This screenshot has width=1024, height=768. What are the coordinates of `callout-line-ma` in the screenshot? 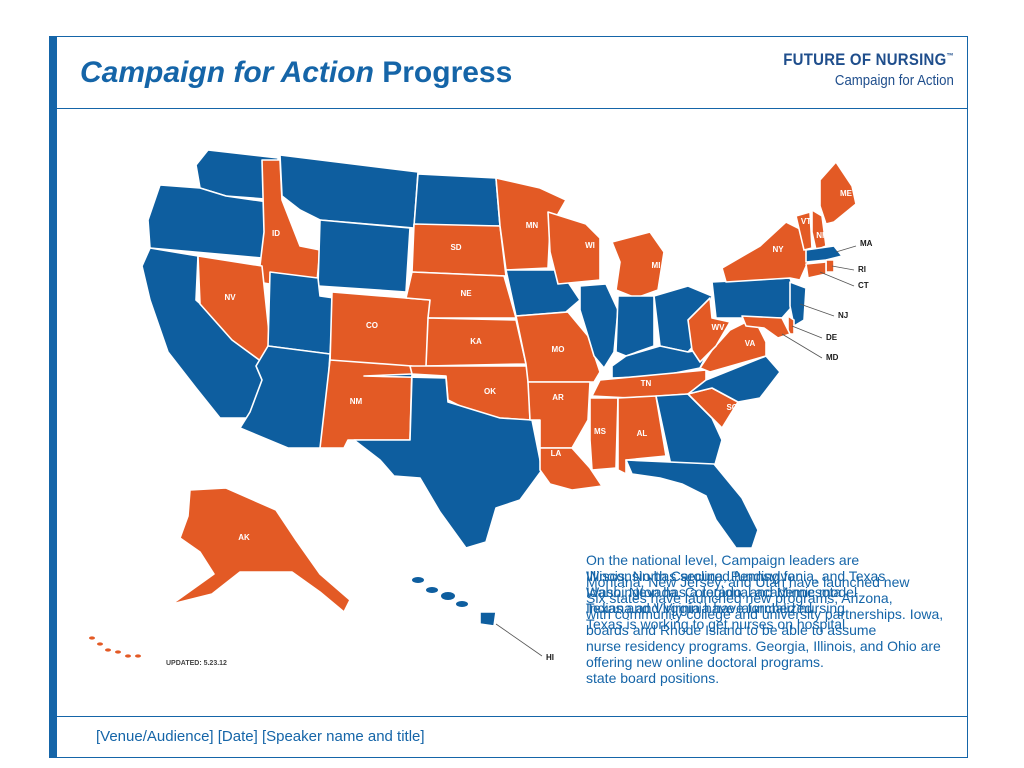 It's located at (846, 249).